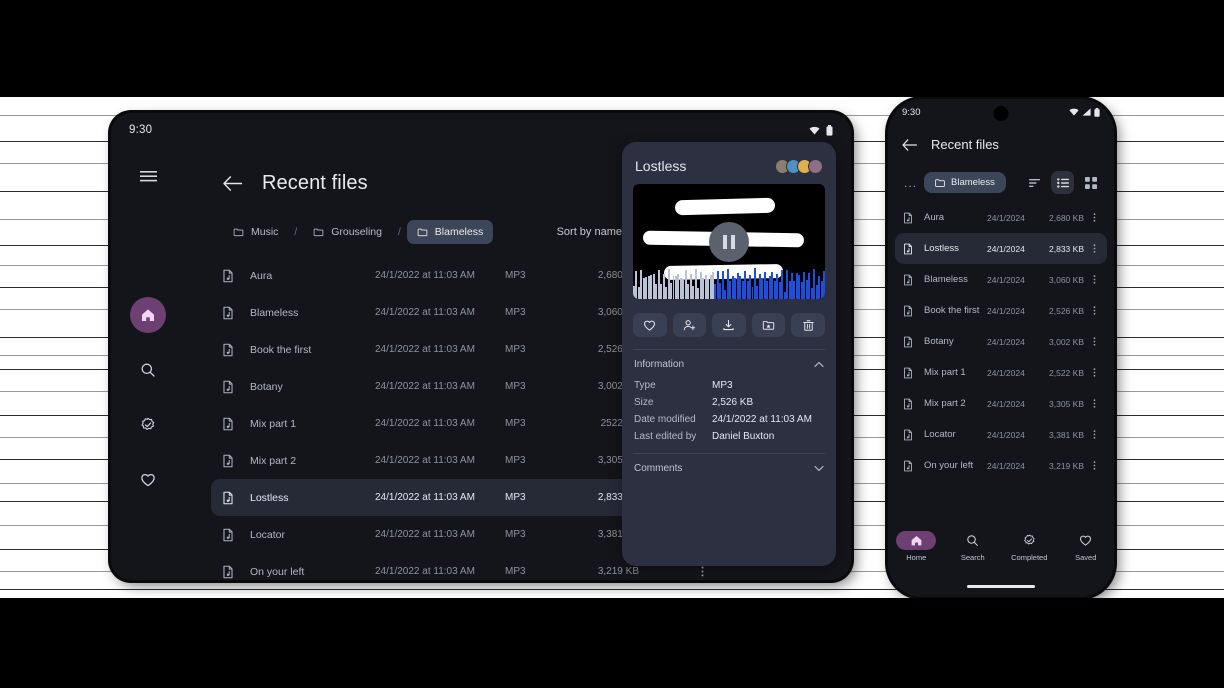 The height and width of the screenshot is (688, 1224). Describe the element at coordinates (1001, 465) in the screenshot. I see `list-item: On your left 24/1/2024 3,219 KB` at that location.